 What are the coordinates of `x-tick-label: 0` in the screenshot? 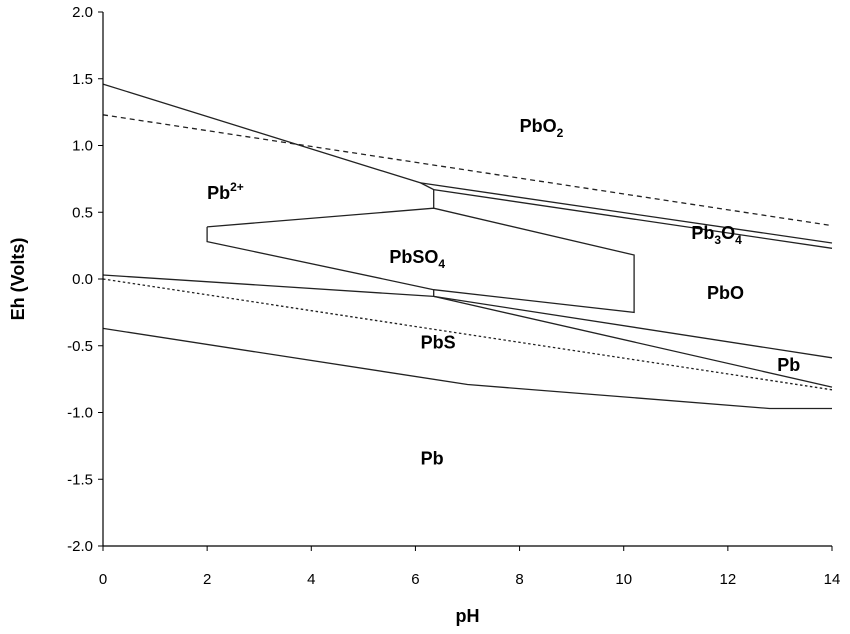 It's located at (103, 579).